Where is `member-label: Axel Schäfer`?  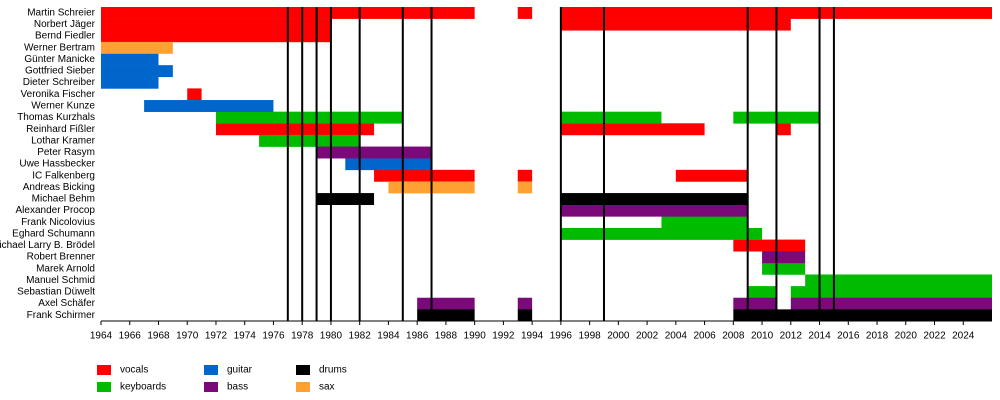
member-label: Axel Schäfer is located at coordinates (66, 303).